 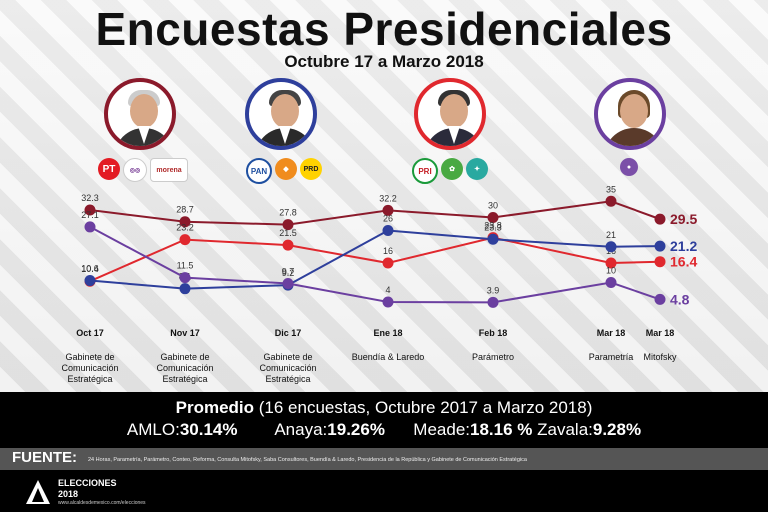 What do you see at coordinates (388, 357) in the screenshot?
I see `column-source-label: Buendía & Laredo` at bounding box center [388, 357].